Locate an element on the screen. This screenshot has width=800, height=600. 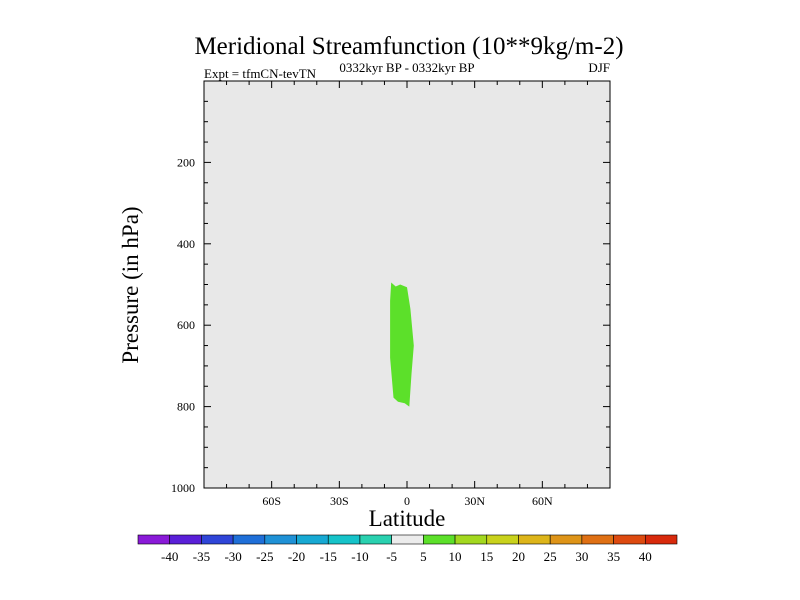
y-tick-label: 800 is located at coordinates (186, 407).